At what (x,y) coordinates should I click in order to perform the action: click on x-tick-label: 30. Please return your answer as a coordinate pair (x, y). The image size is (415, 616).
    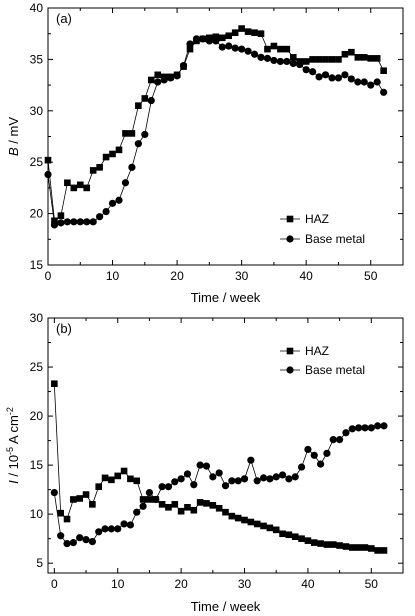
    Looking at the image, I should click on (245, 584).